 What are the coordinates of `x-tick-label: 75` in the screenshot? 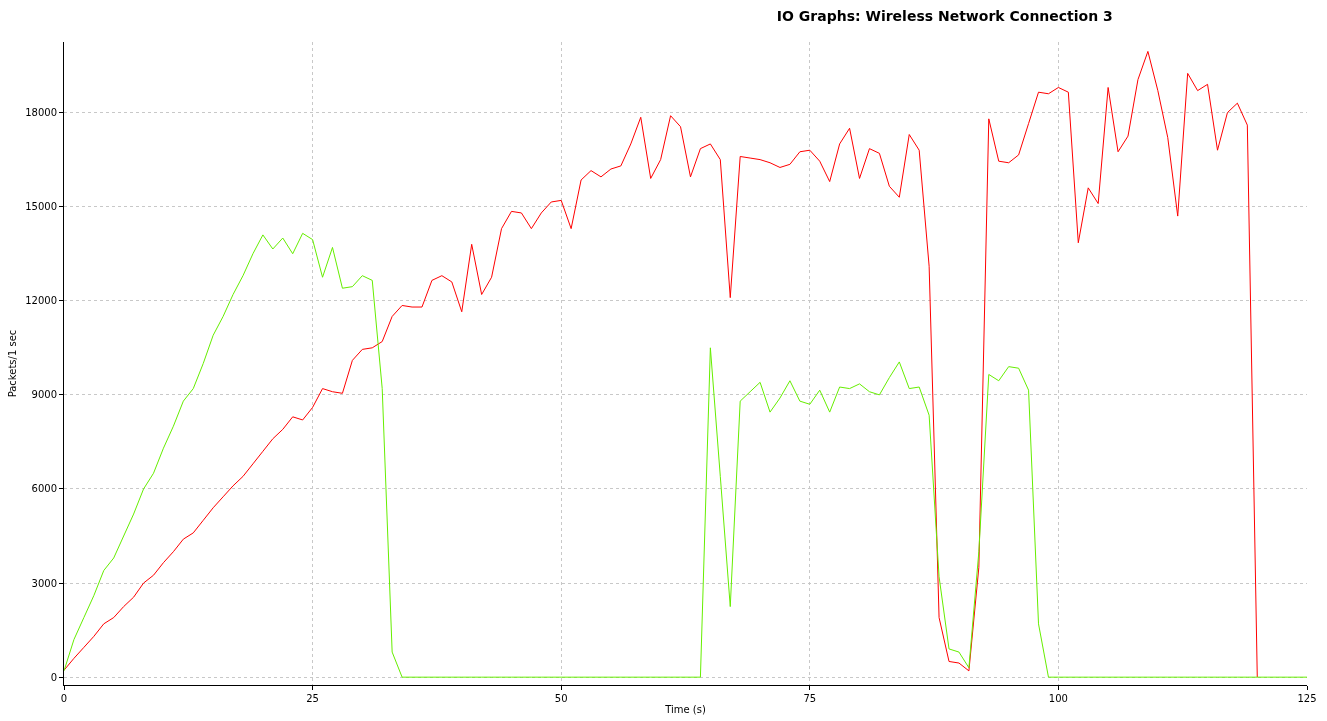 It's located at (810, 698).